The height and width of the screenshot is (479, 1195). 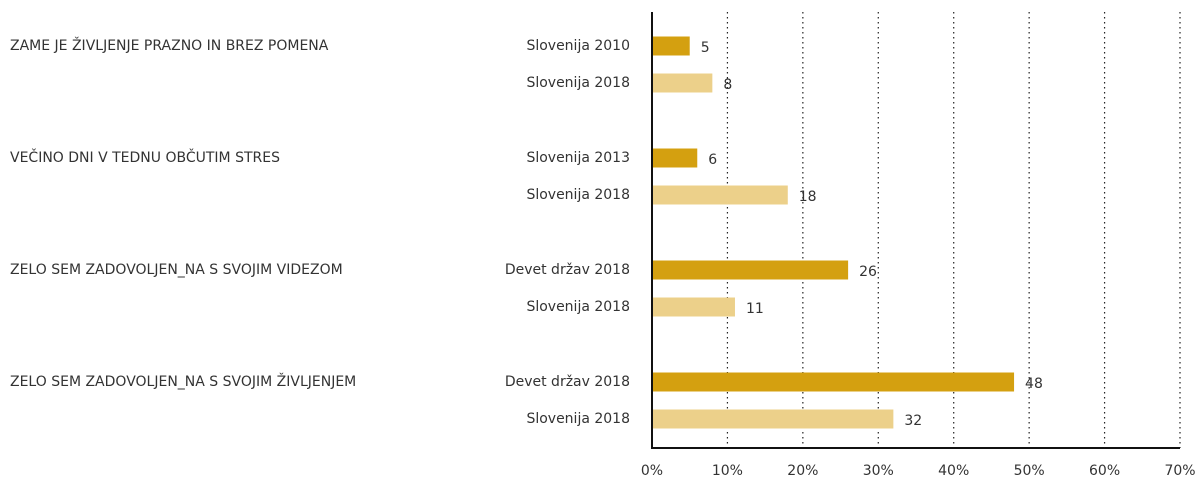 I want to click on group-label: VEČINO DNI V TEDNU OBČUTIM STRES, so click(x=145, y=157).